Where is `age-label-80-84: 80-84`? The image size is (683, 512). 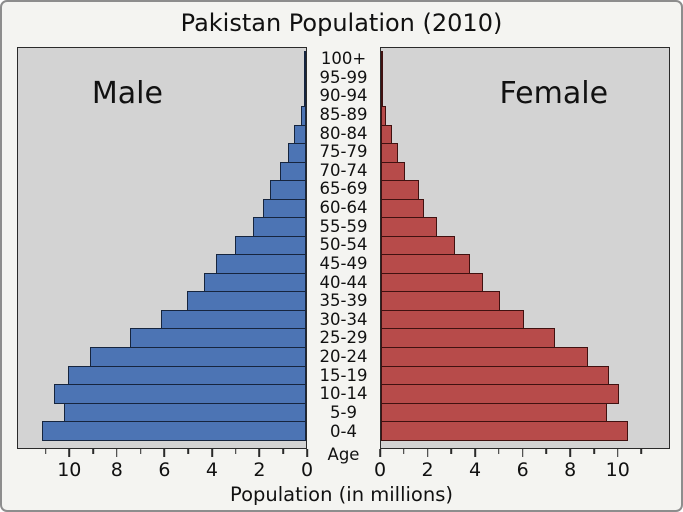
age-label-80-84: 80-84 is located at coordinates (343, 133).